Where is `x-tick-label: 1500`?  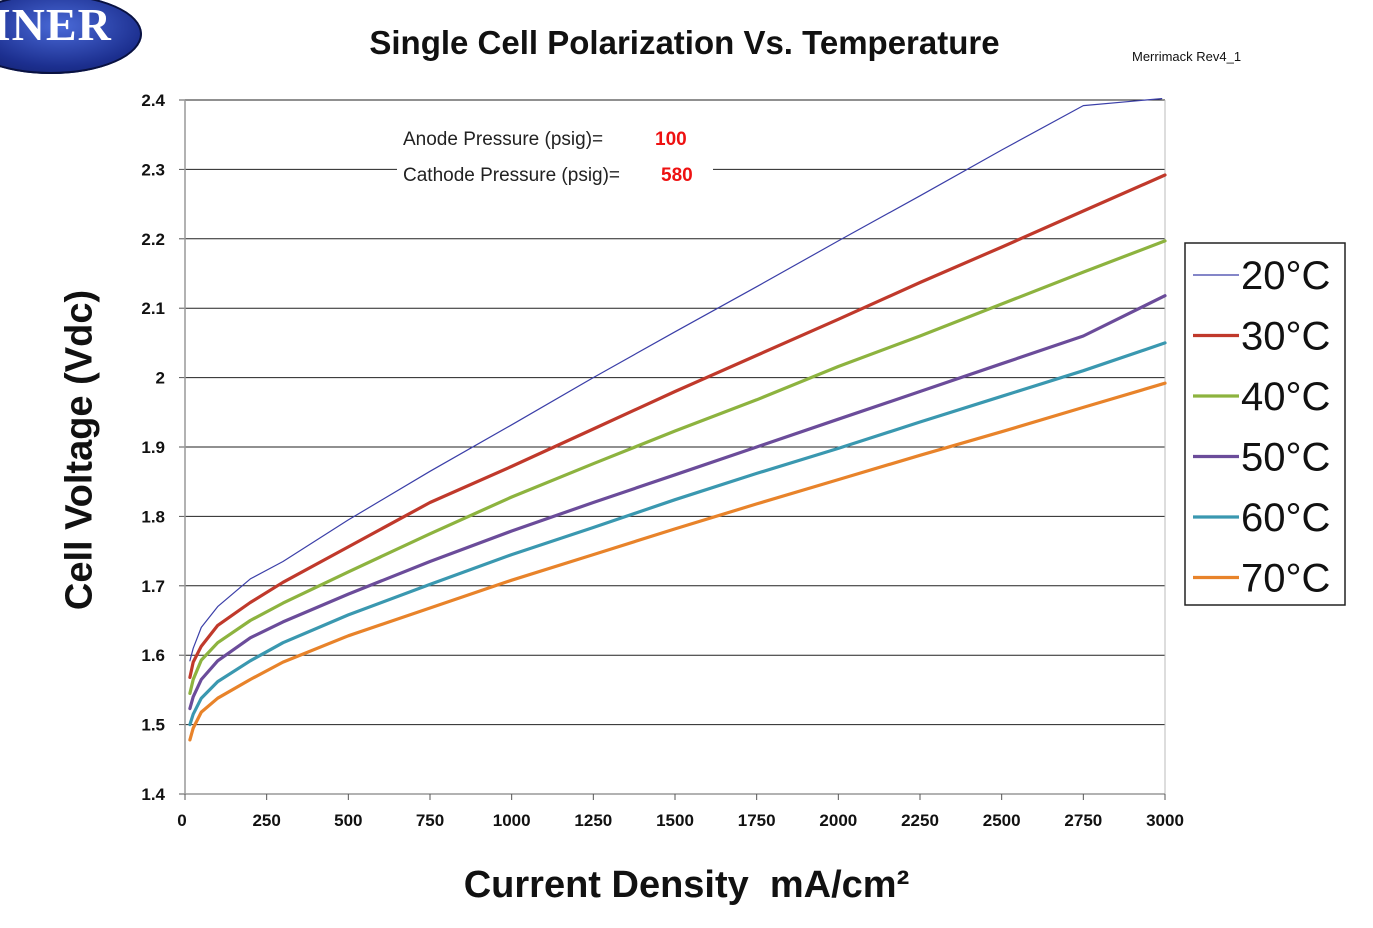 x-tick-label: 1500 is located at coordinates (675, 820).